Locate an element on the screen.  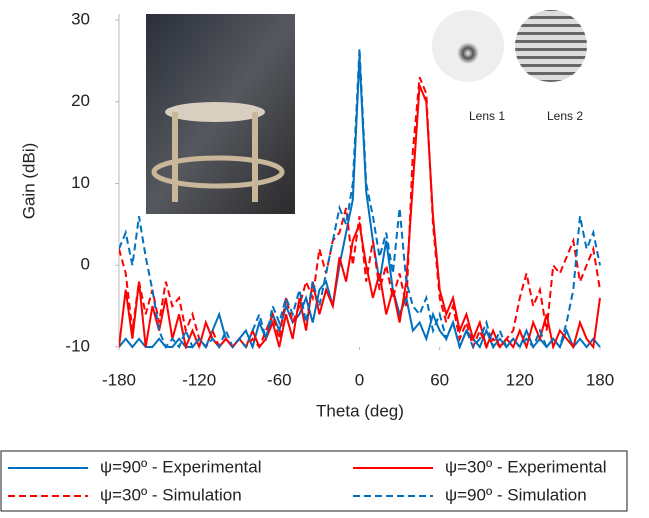
legend-label: ψ=90º - Simulation is located at coordinates (516, 494).